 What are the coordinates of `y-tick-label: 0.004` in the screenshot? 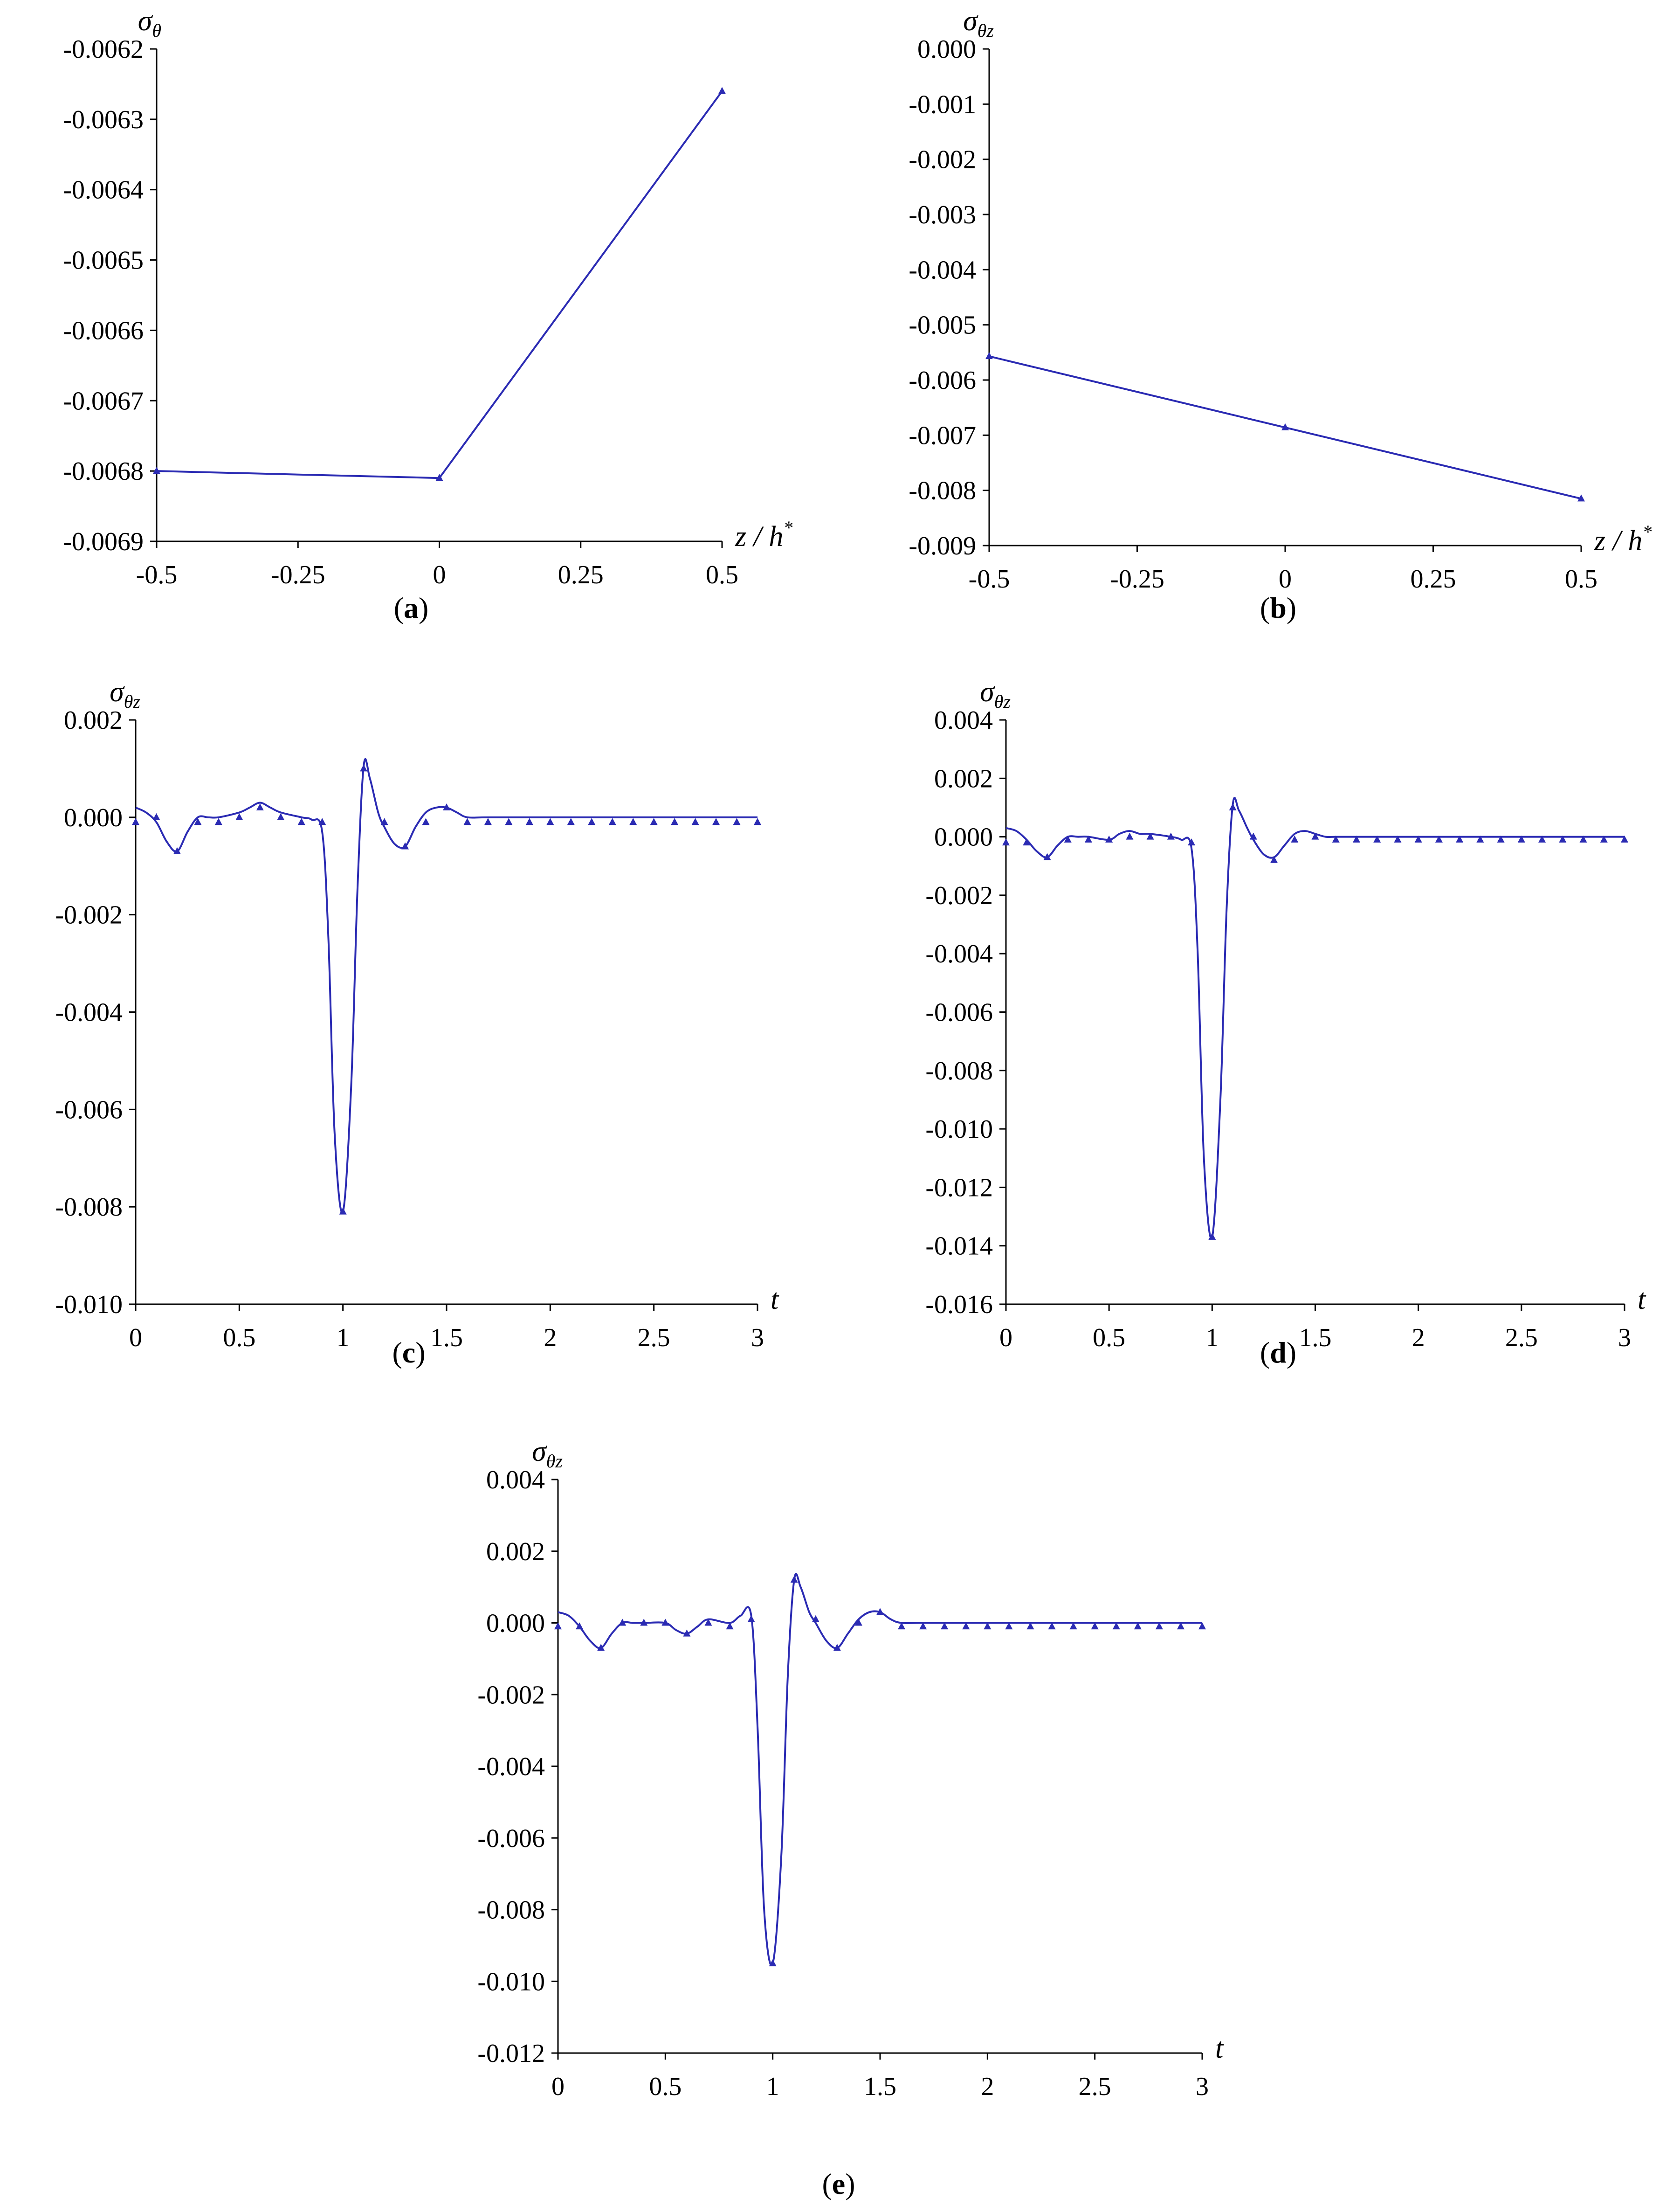 It's located at (963, 720).